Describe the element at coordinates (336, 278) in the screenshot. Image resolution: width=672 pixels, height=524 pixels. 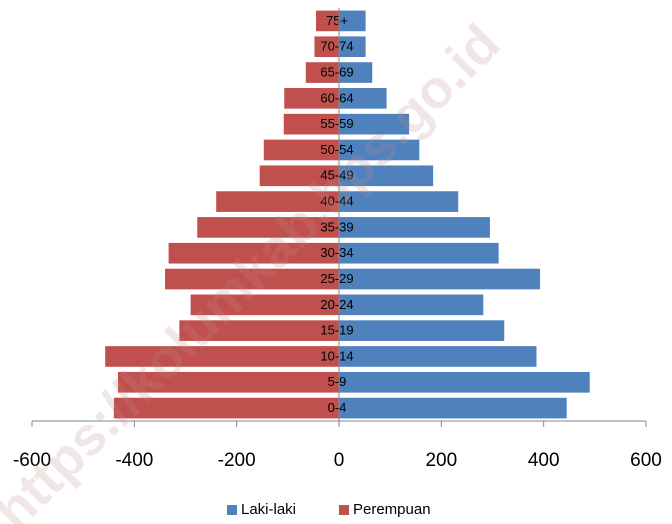
I see `category-label-25-29: 25-29` at that location.